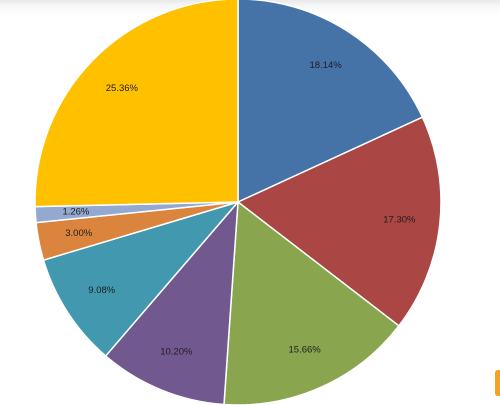  Describe the element at coordinates (75, 212) in the screenshot. I see `slice-label-7: 1.26%` at that location.